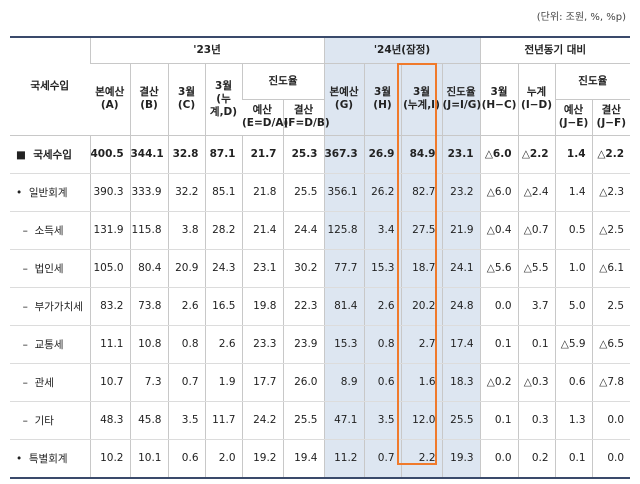  I want to click on cell-b: 333.9, so click(148, 192).